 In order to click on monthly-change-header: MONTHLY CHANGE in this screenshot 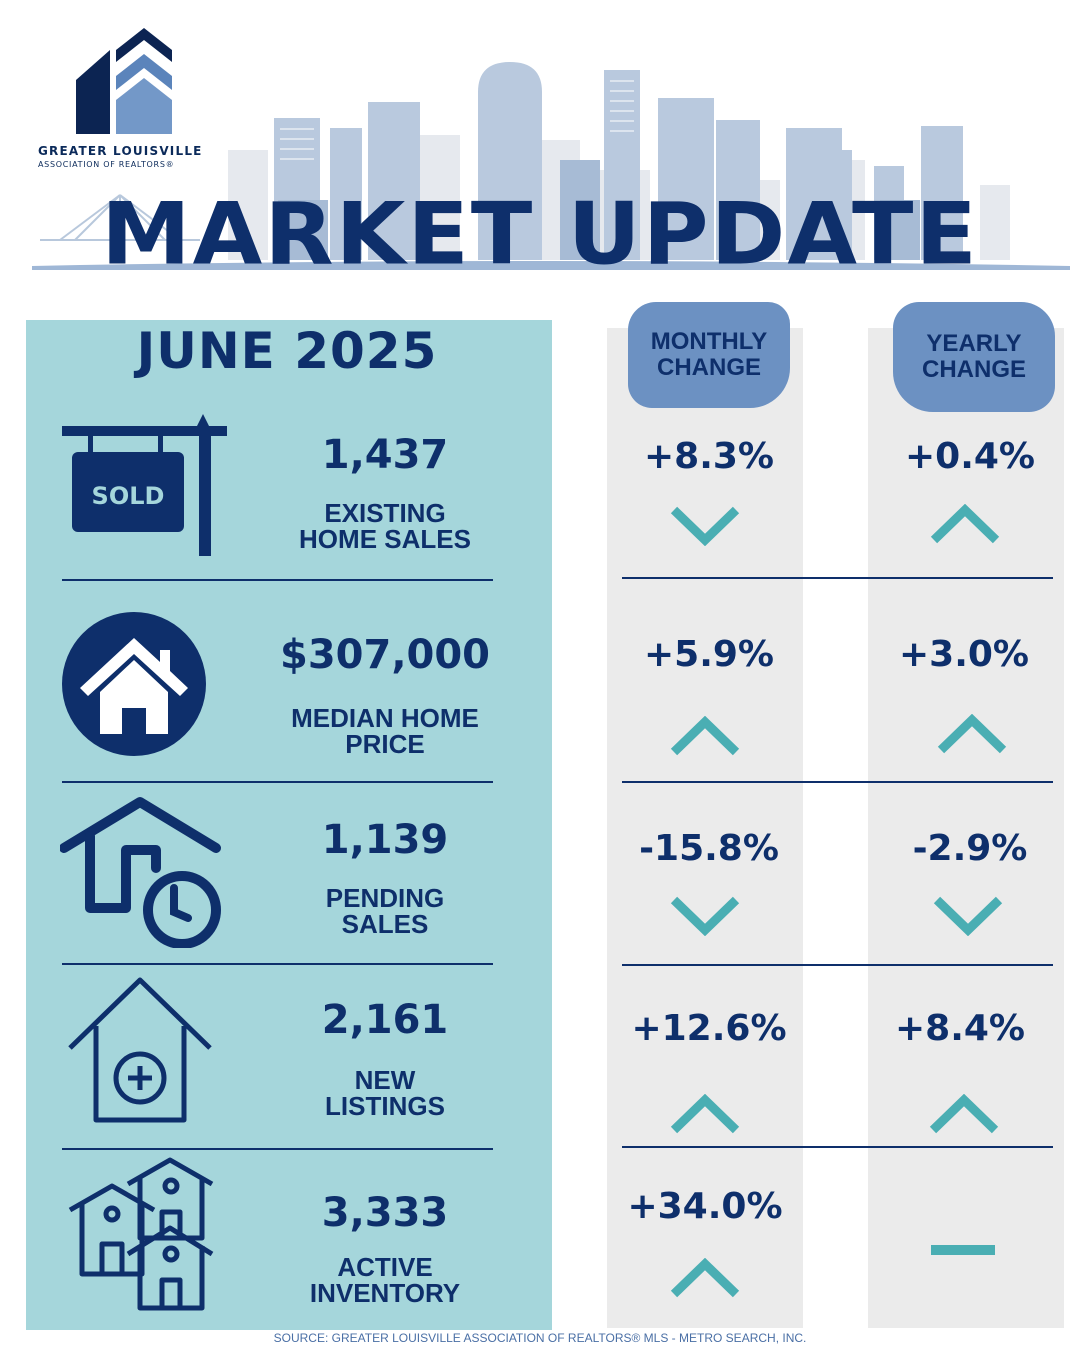, I will do `click(709, 355)`.